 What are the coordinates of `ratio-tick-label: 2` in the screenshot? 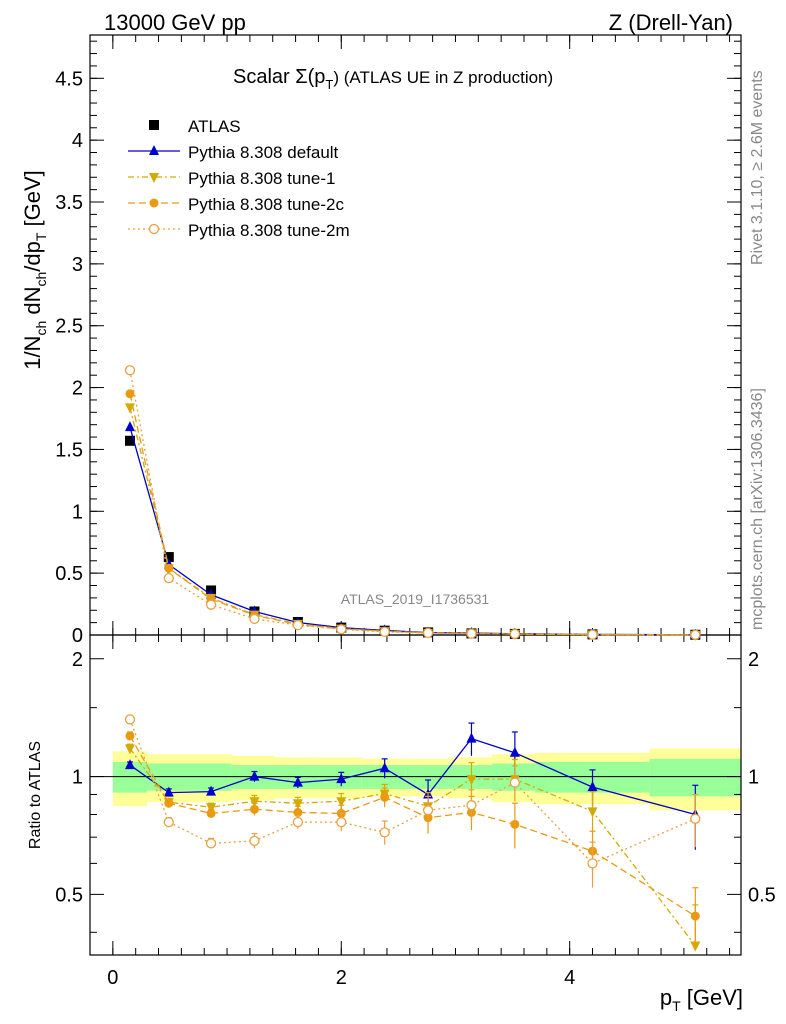 It's located at (77, 660).